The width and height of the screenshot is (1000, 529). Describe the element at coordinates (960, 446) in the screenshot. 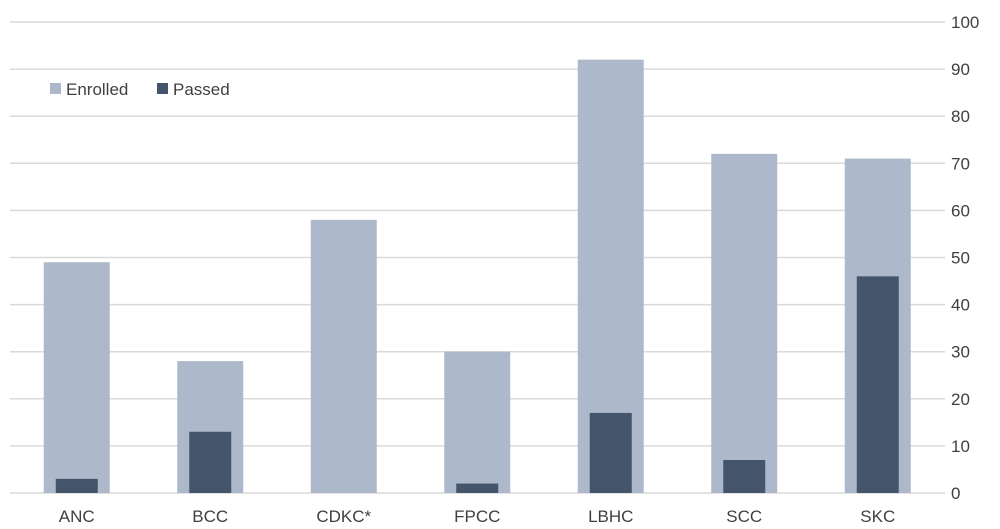

I see `y-tick-label: 10` at that location.